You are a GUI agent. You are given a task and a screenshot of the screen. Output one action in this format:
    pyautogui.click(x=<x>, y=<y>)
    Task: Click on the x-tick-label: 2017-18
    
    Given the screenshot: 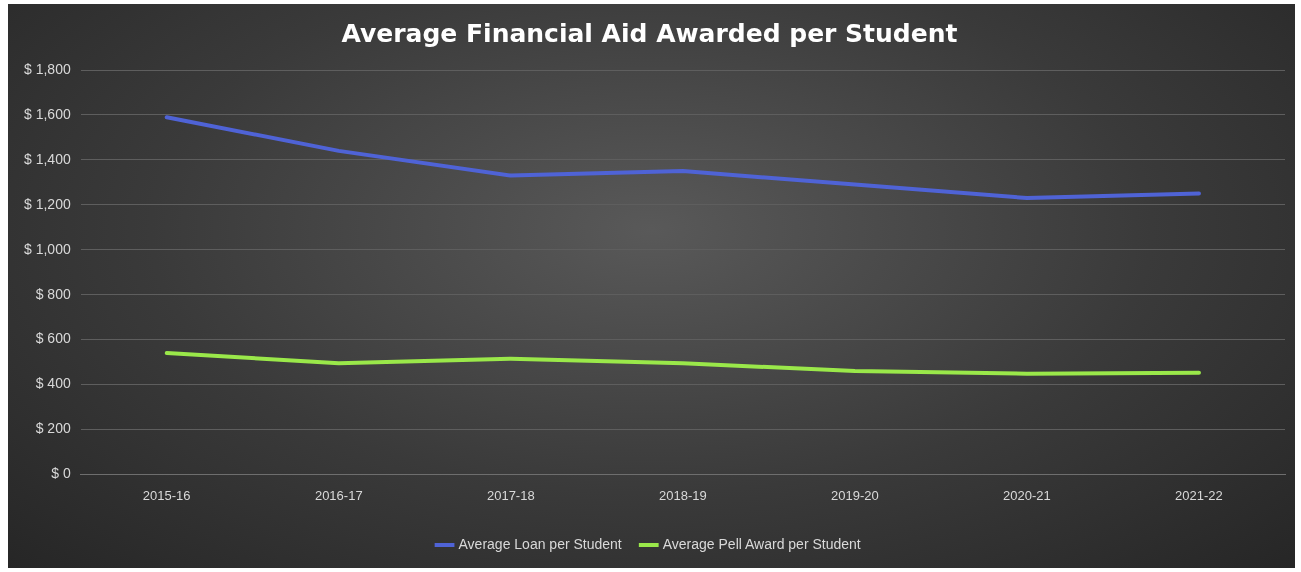 What is the action you would take?
    pyautogui.click(x=510, y=495)
    